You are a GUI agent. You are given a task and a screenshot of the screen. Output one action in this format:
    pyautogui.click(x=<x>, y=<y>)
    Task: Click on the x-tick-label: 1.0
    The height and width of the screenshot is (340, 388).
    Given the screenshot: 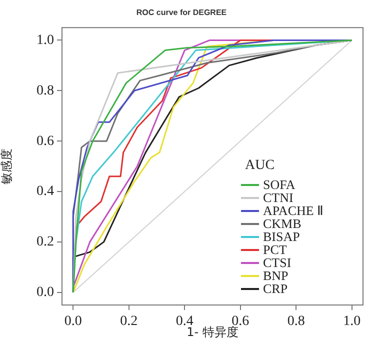 What is the action you would take?
    pyautogui.click(x=352, y=322)
    